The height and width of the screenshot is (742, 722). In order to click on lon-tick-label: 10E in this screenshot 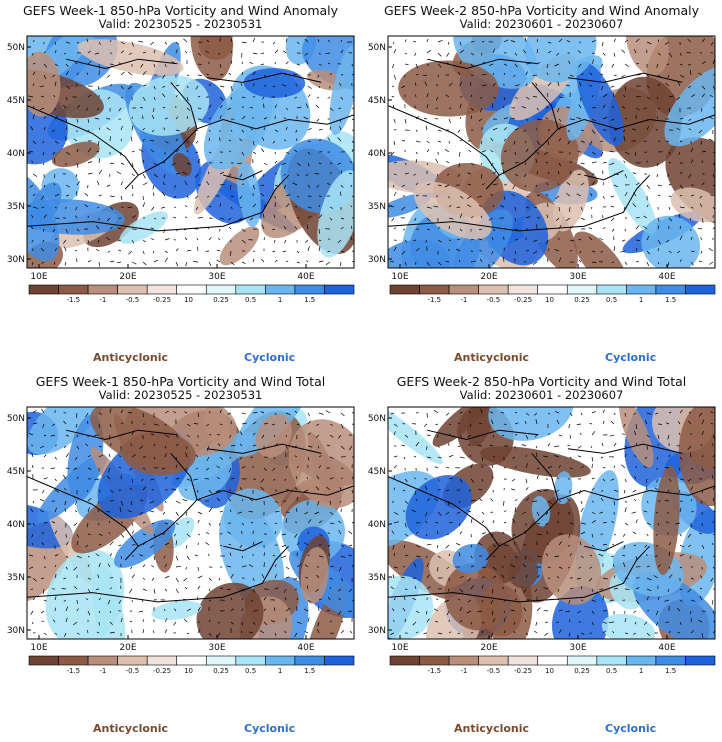, I will do `click(38, 277)`.